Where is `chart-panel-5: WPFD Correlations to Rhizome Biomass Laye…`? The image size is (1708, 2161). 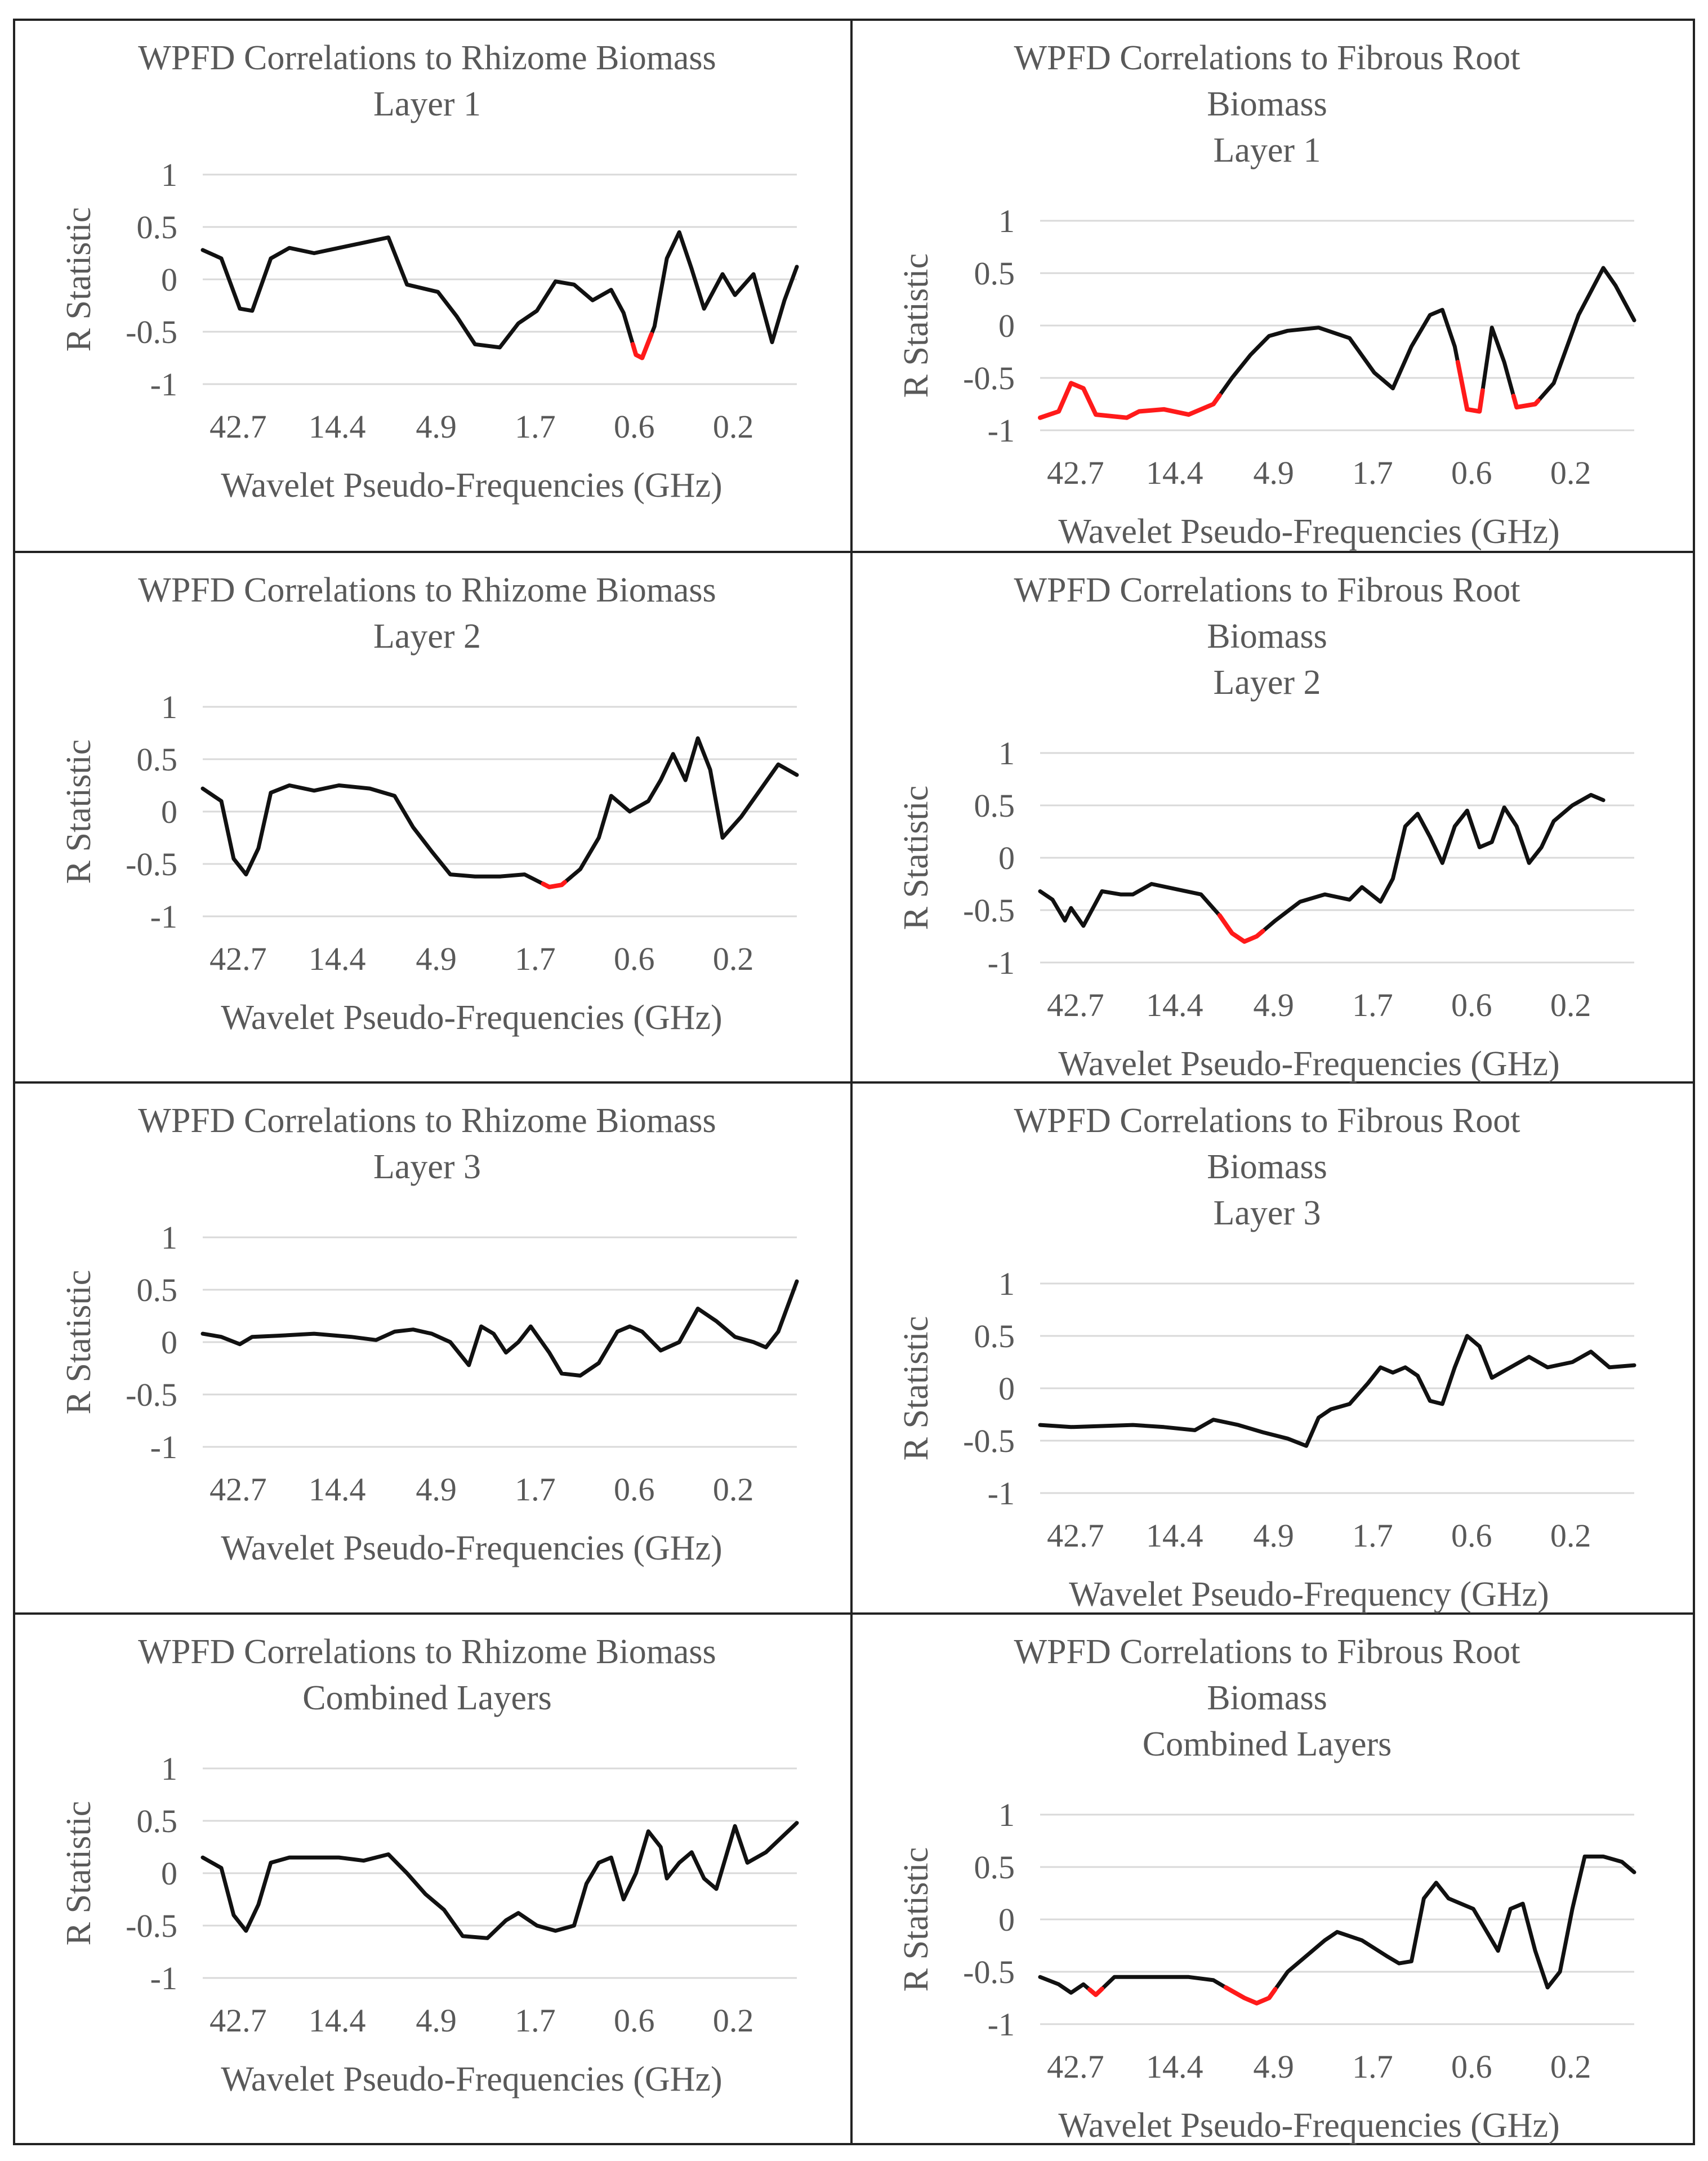
chart-panel-5: WPFD Correlations to Rhizome Biomass Laye… is located at coordinates (429, 1334).